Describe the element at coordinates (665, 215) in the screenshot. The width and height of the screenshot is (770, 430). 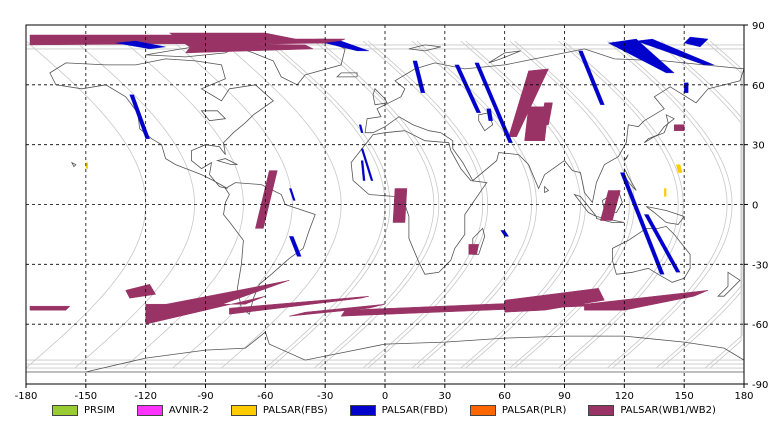
I see `coastline-new-guinea` at that location.